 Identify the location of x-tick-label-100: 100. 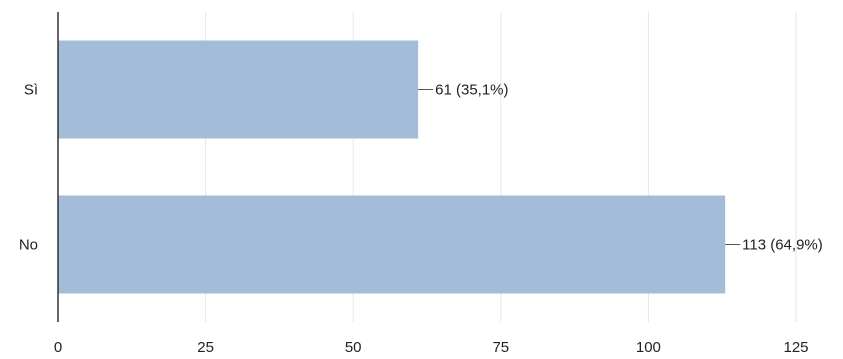
(648, 347).